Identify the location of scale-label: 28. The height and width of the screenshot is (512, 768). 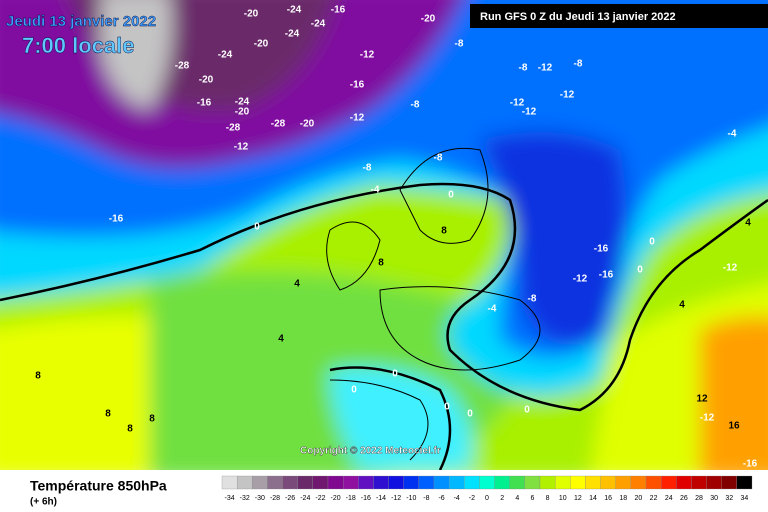
(699, 498).